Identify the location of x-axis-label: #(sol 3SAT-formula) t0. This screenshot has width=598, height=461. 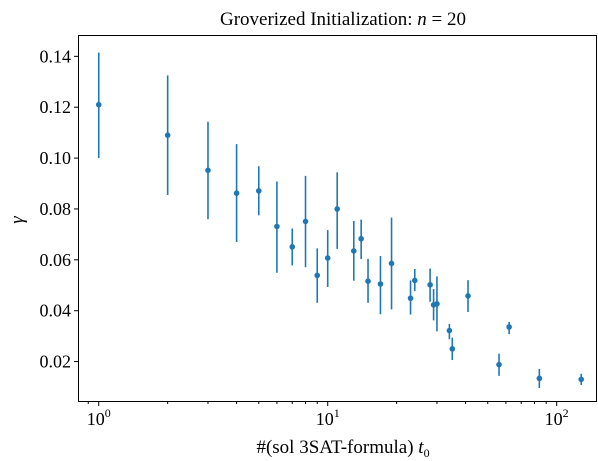
(342, 448).